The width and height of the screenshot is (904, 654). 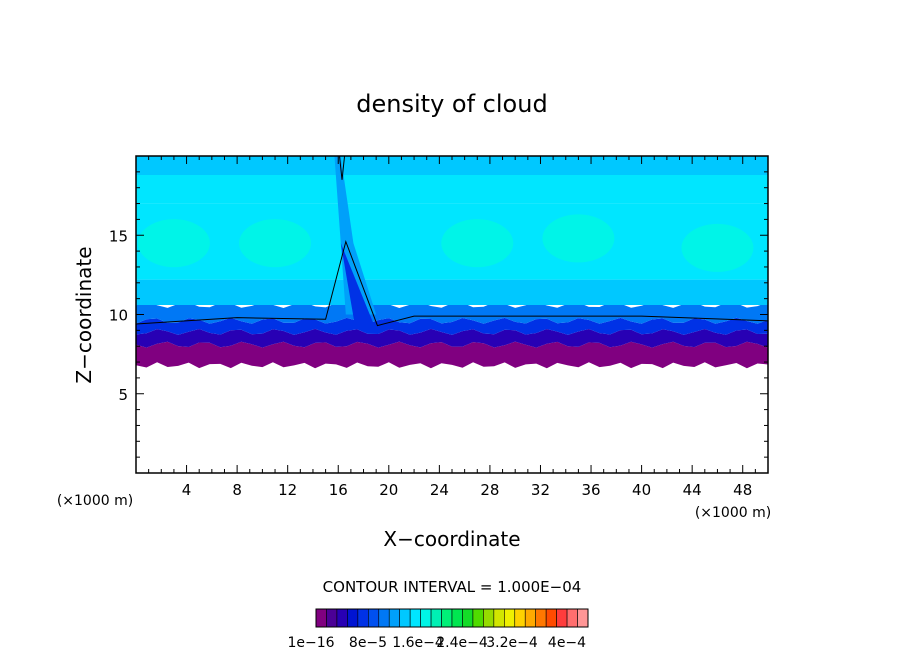 I want to click on chart-title: density of cloud, so click(x=451, y=104).